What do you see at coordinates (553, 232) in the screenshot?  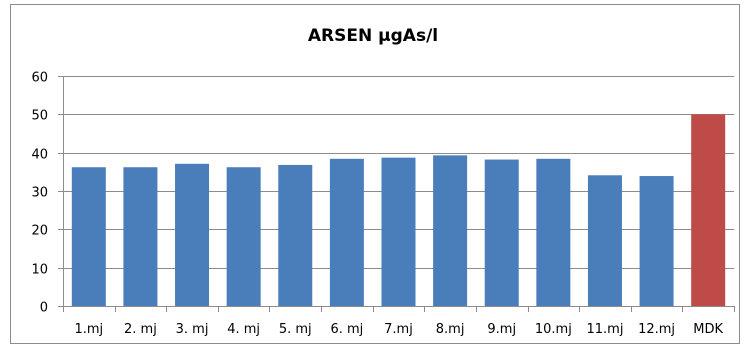 I see `bar-10-mj` at bounding box center [553, 232].